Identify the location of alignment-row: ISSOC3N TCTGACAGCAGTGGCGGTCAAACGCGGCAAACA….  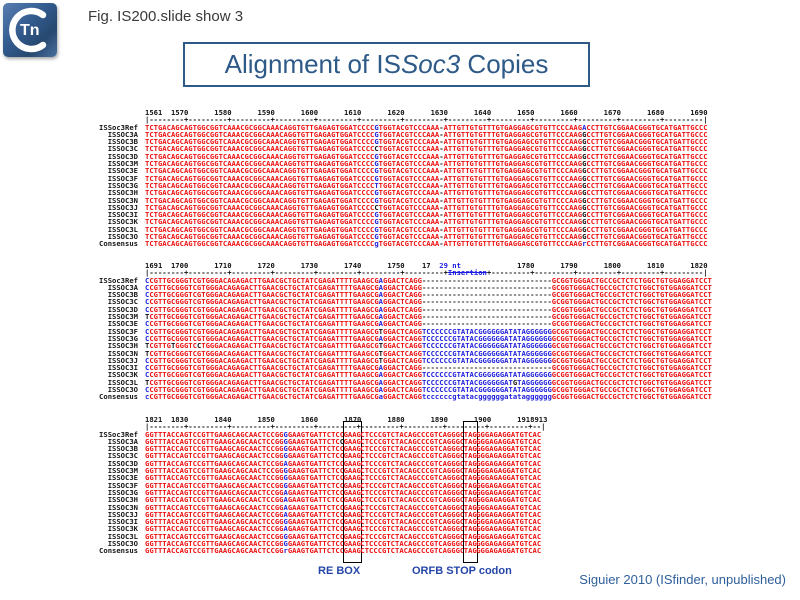
(354, 200).